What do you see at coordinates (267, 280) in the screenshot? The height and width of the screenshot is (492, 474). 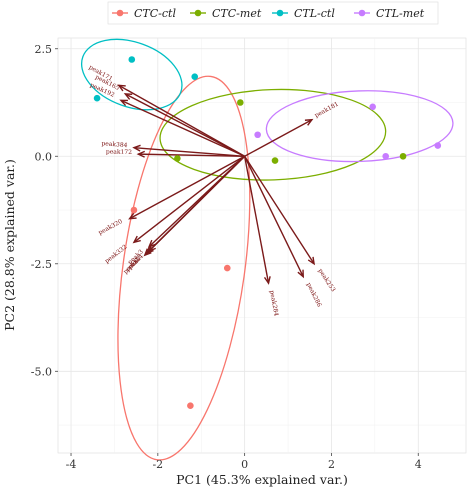 I see `loading-arrowhead-peak284` at bounding box center [267, 280].